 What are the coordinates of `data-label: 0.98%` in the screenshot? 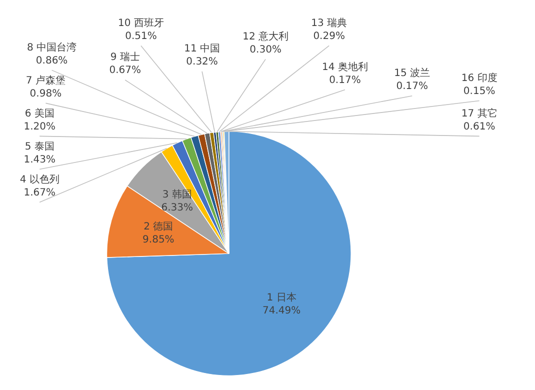 It's located at (46, 94).